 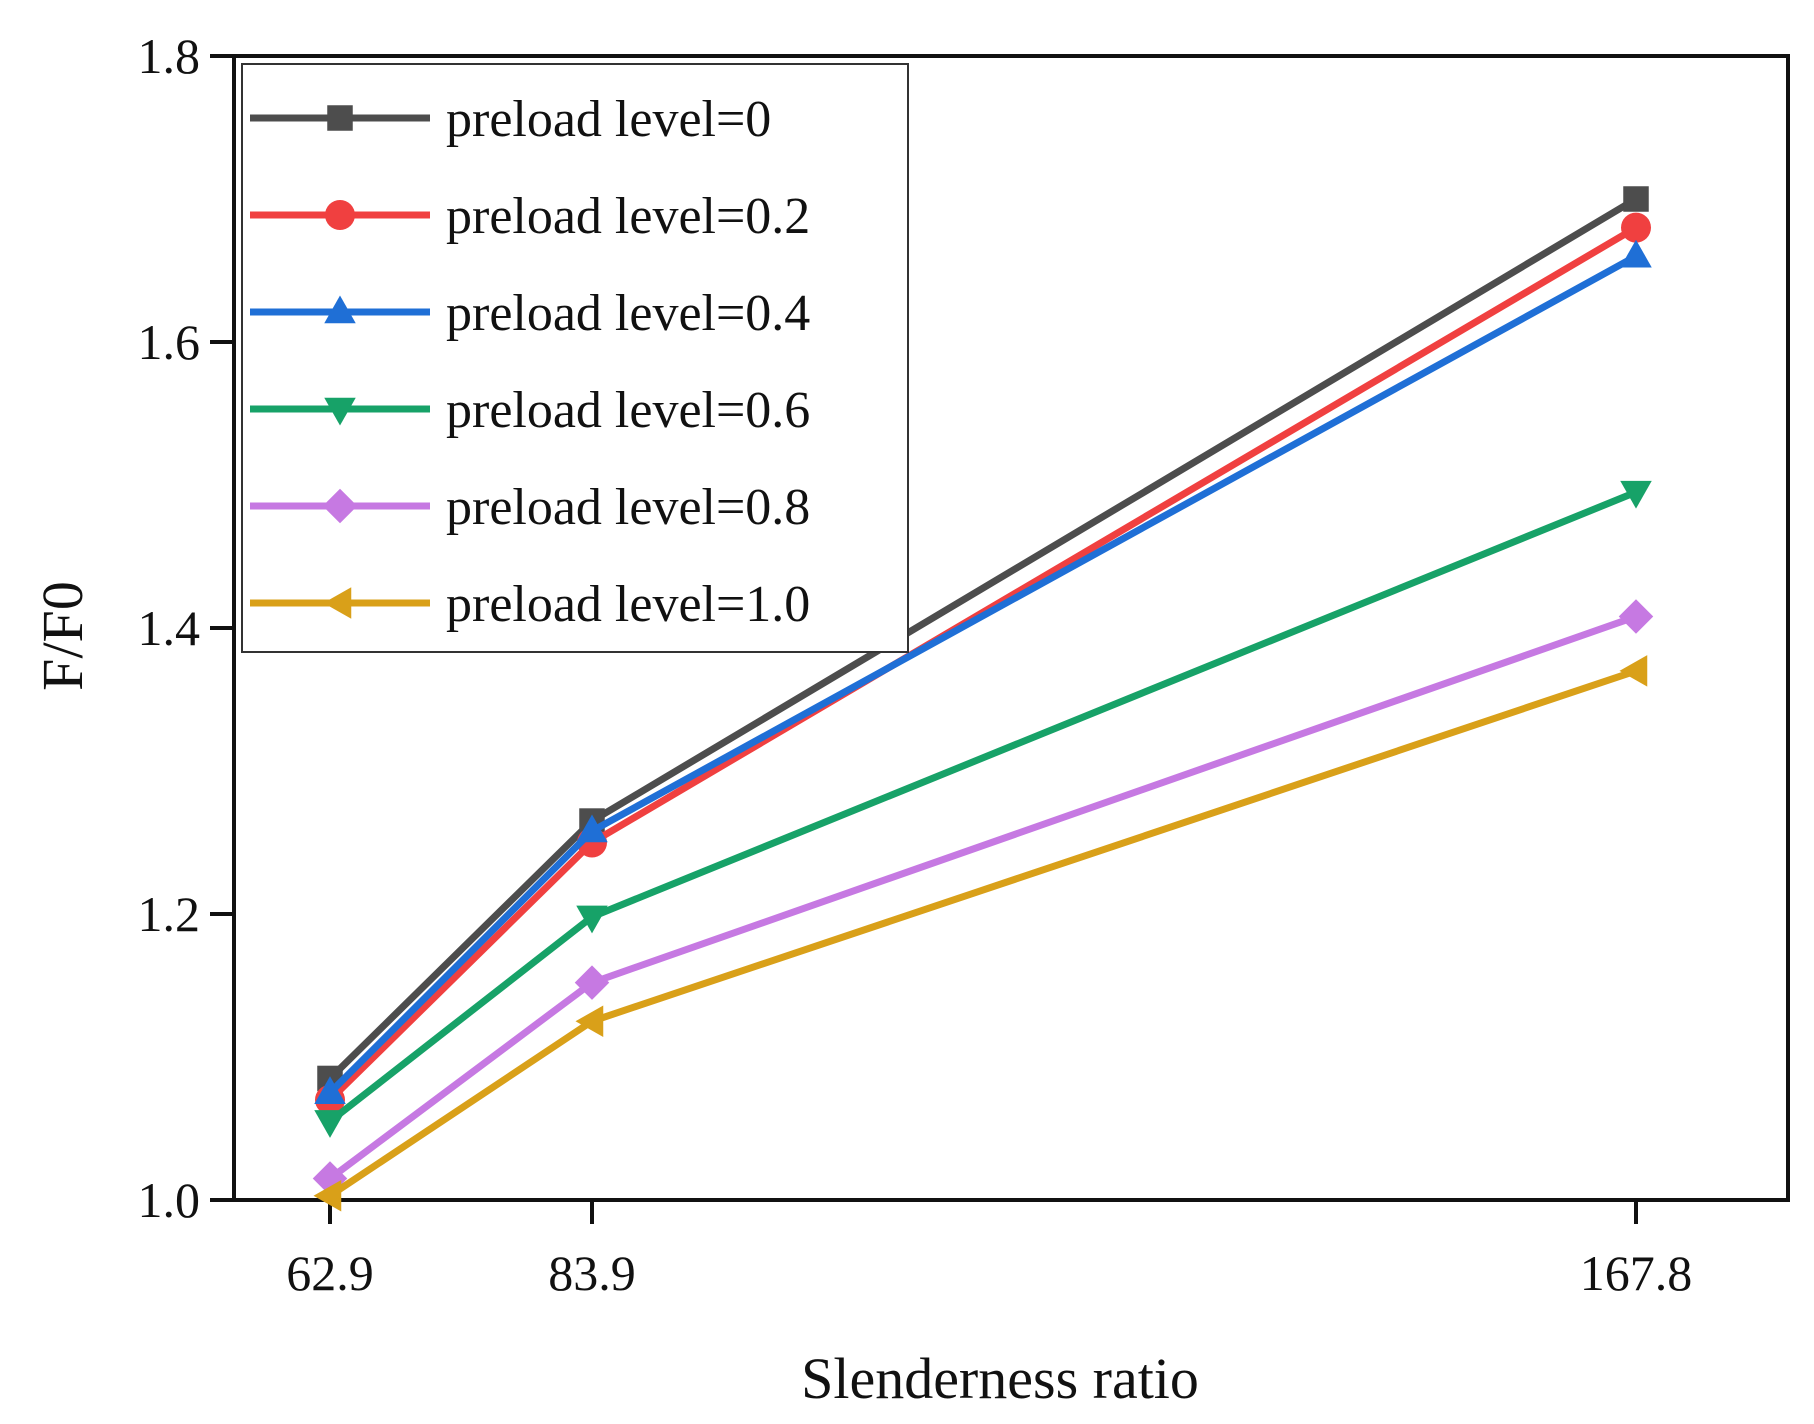 I want to click on legend-label: preload level=0.2, so click(x=628, y=216).